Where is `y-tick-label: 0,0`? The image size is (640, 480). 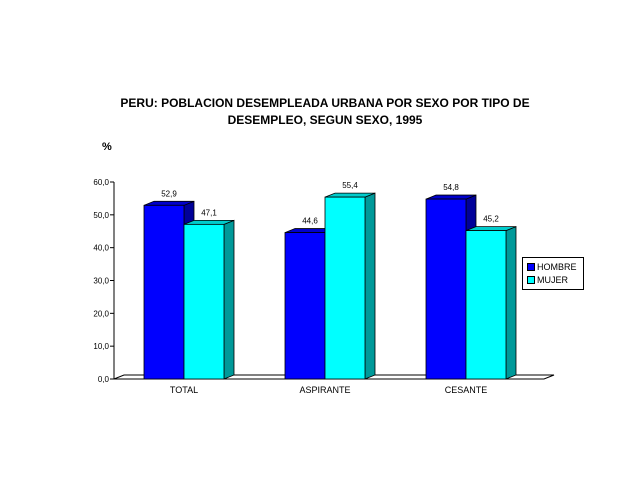 y-tick-label: 0,0 is located at coordinates (104, 379).